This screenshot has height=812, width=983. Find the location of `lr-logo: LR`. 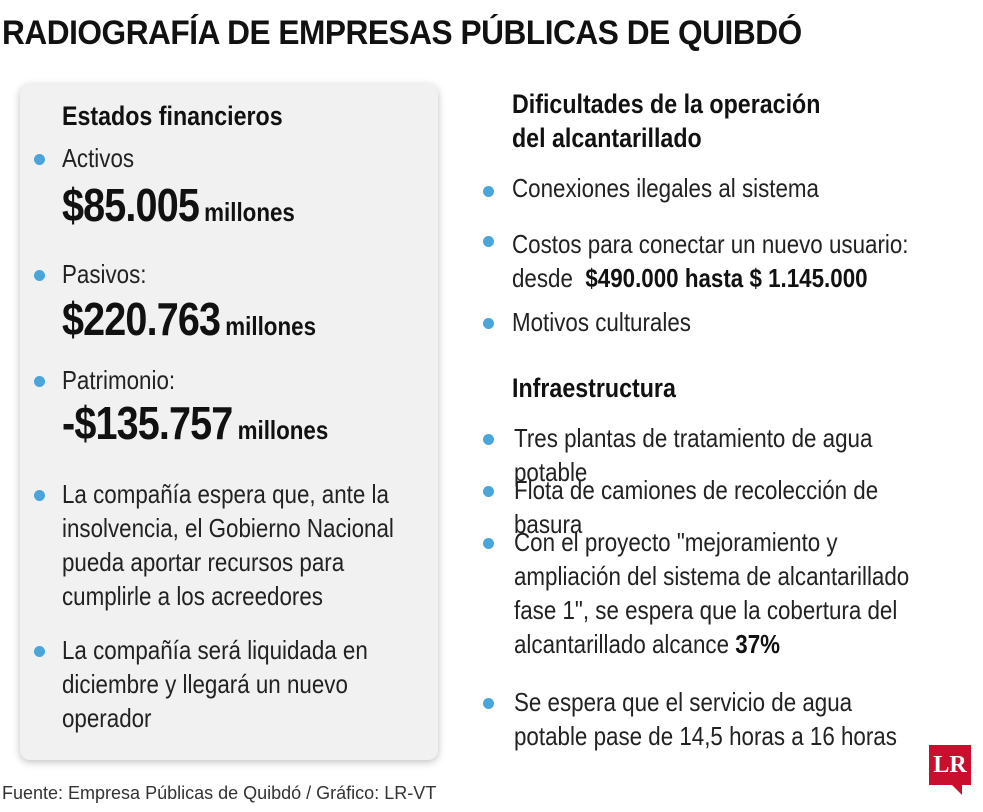

lr-logo: LR is located at coordinates (950, 765).